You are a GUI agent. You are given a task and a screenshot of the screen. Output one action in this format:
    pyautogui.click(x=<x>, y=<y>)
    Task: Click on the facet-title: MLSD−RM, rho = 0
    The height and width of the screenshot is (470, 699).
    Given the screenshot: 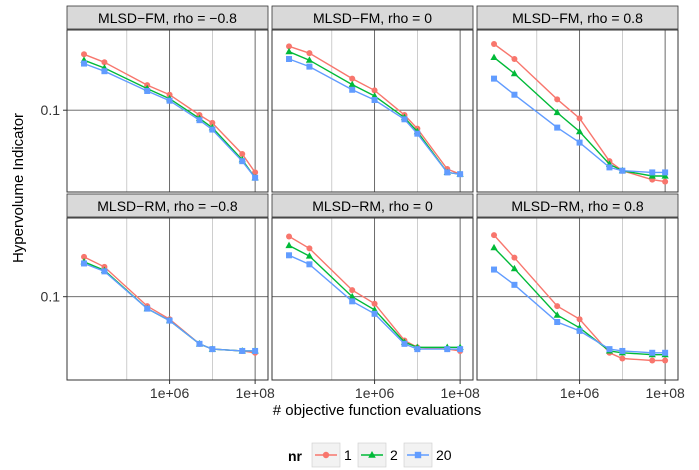 What is the action you would take?
    pyautogui.click(x=372, y=206)
    